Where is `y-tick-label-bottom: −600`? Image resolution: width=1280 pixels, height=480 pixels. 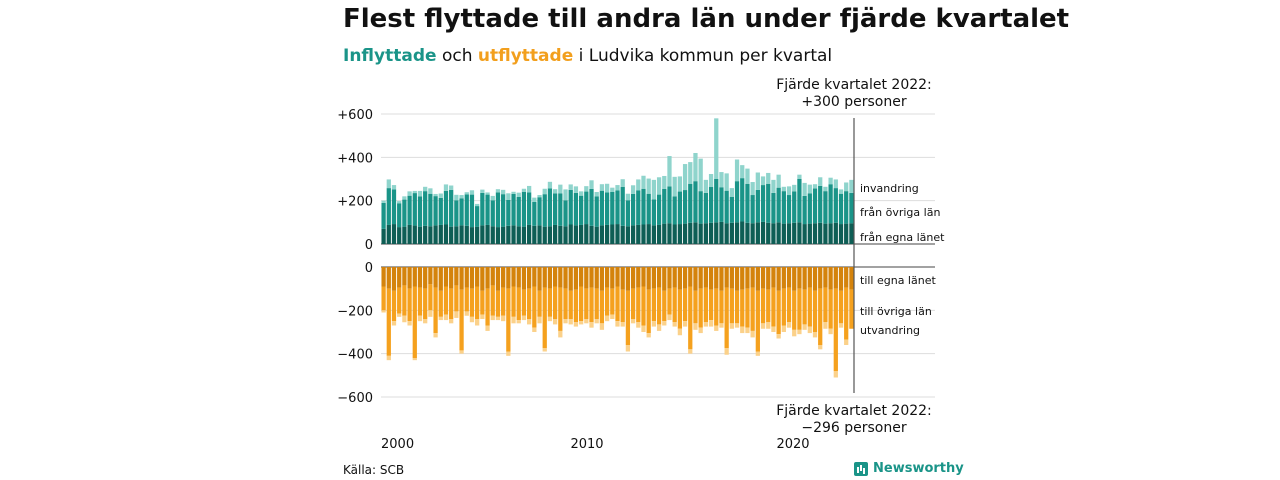 y-tick-label-bottom: −600 is located at coordinates (355, 398).